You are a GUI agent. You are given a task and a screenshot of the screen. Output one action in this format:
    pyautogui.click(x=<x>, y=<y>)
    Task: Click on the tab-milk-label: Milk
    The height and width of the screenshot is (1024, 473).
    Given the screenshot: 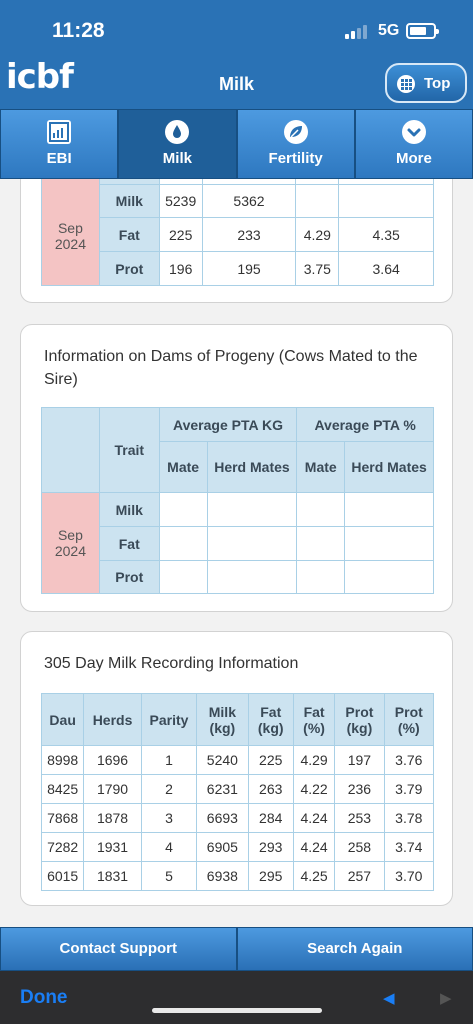 What is the action you would take?
    pyautogui.click(x=177, y=158)
    